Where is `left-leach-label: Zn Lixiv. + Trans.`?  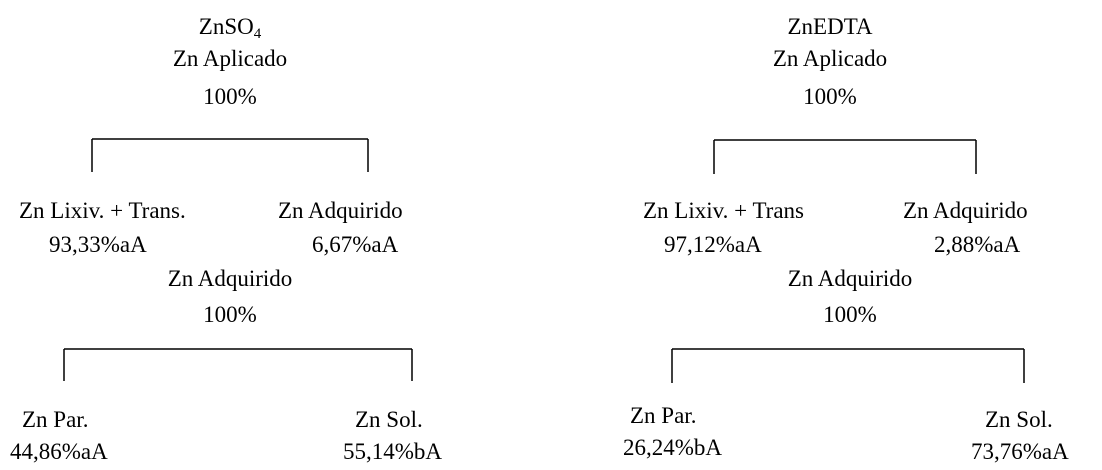 left-leach-label: Zn Lixiv. + Trans. is located at coordinates (102, 210).